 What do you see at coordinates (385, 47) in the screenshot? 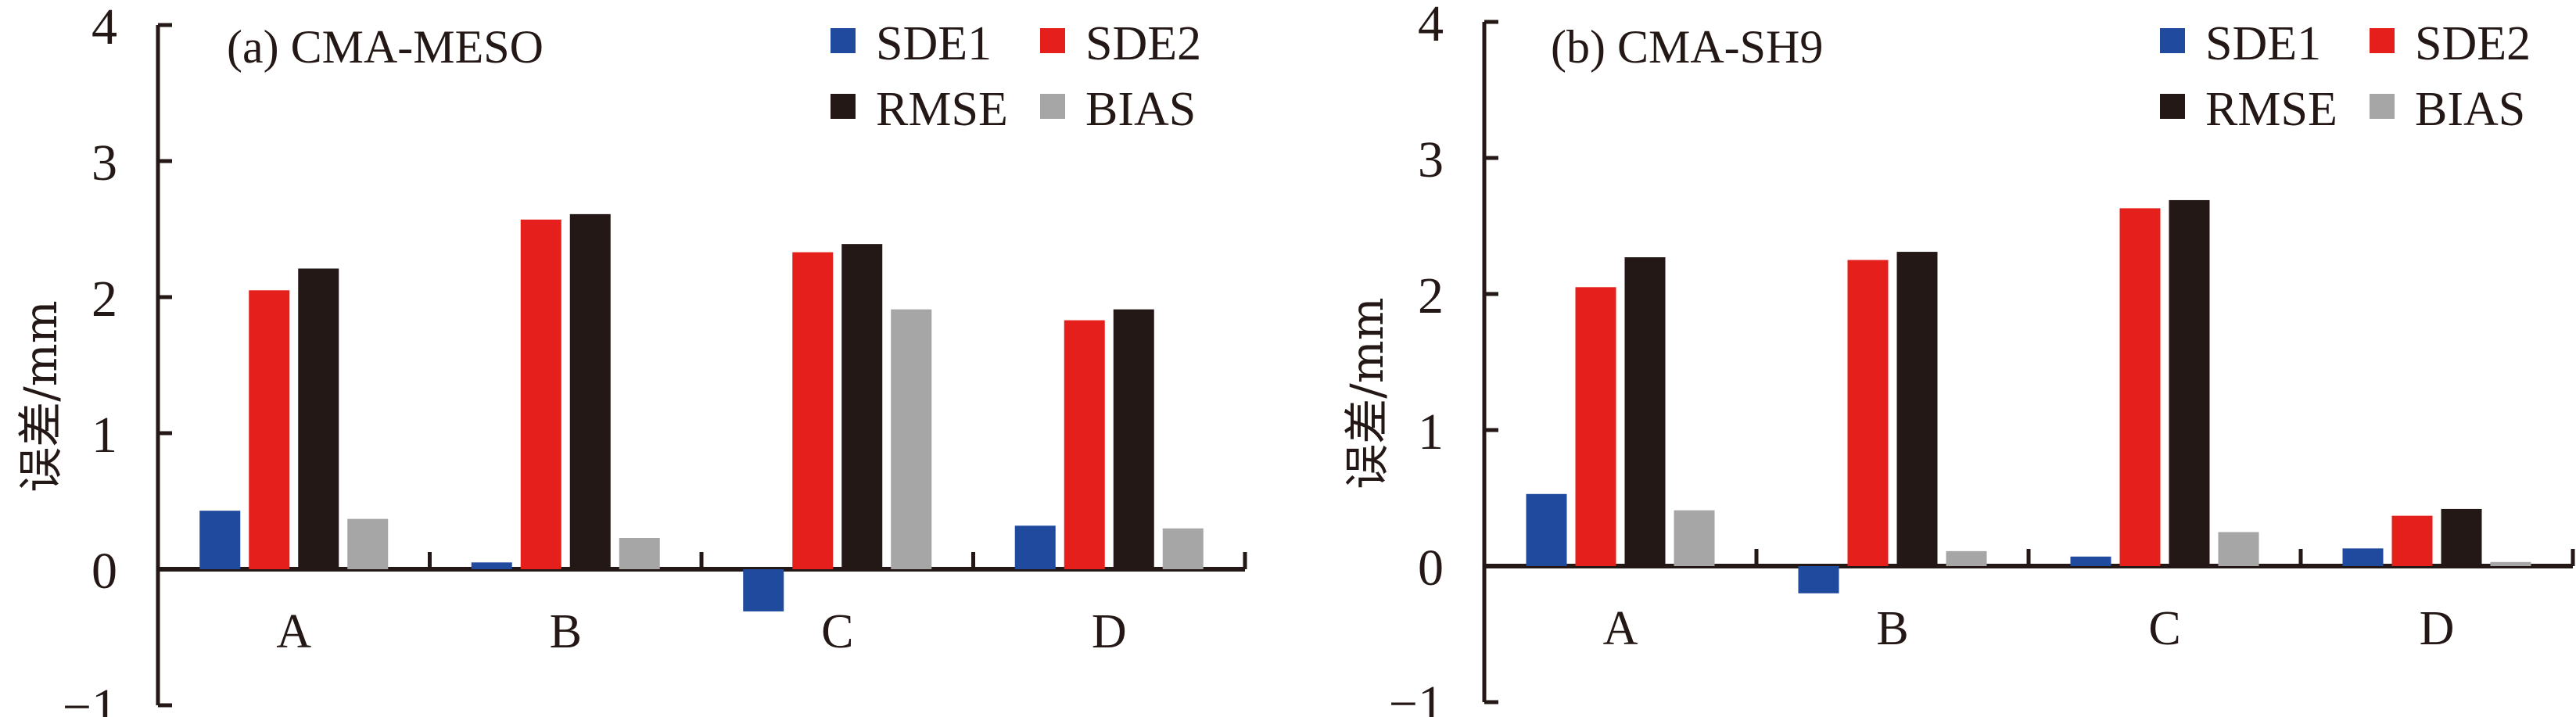
I see `chart-title: (a) CMA-MESO` at bounding box center [385, 47].